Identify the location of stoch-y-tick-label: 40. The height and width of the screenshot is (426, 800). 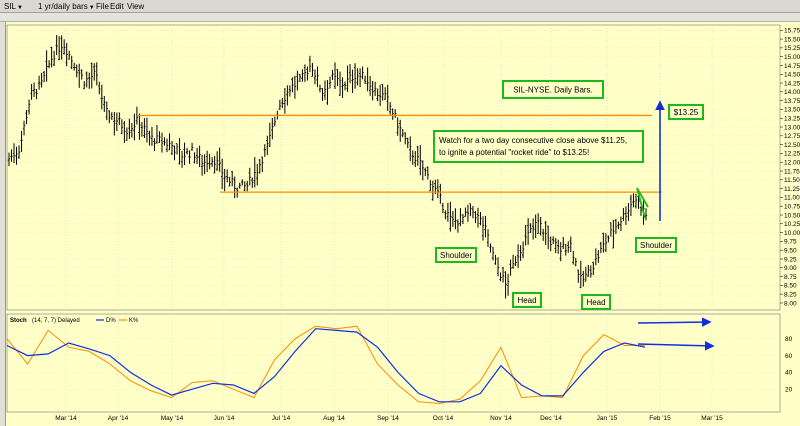
(789, 373).